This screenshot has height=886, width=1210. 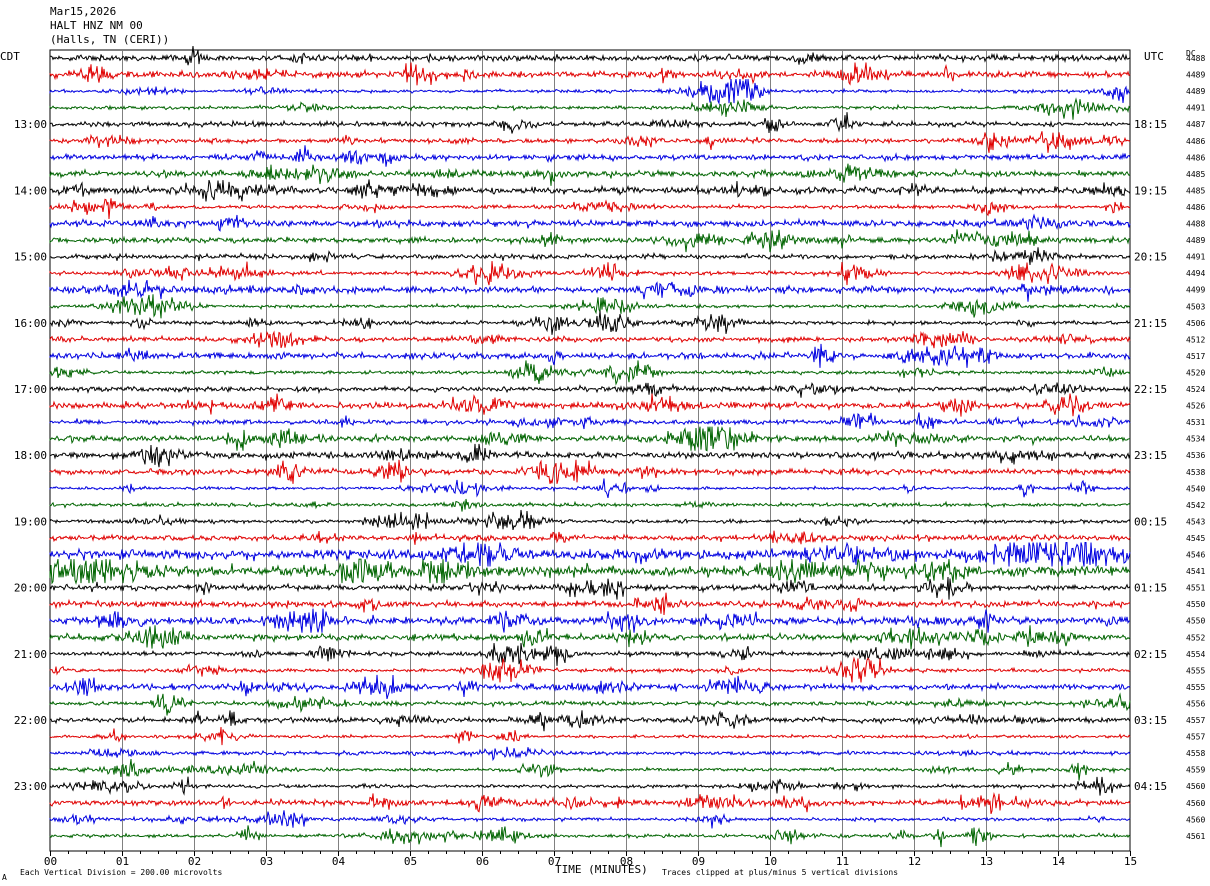 I want to click on x-tick-label: 05, so click(x=410, y=861).